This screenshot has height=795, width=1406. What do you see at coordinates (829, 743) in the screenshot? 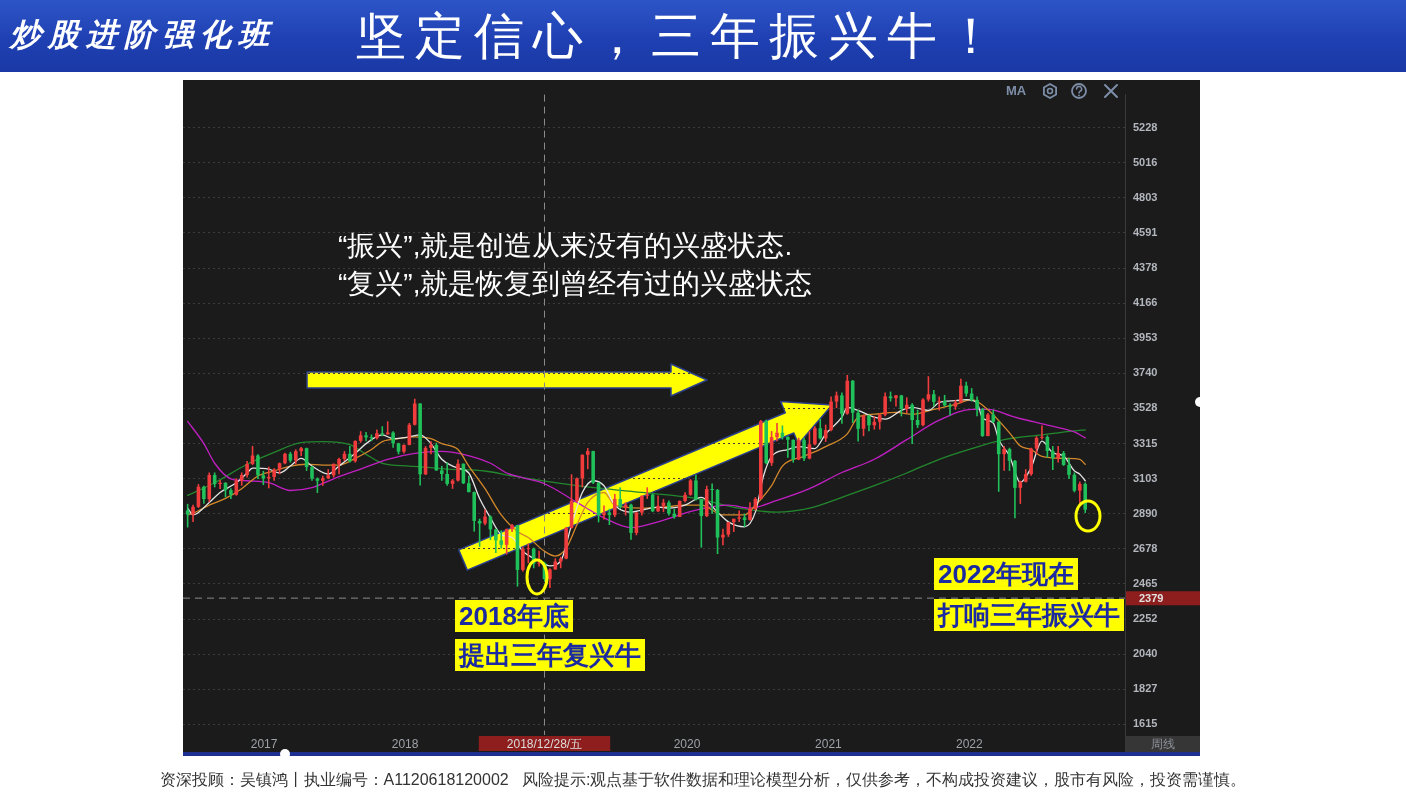
I see `x-tick-label: 2021` at bounding box center [829, 743].